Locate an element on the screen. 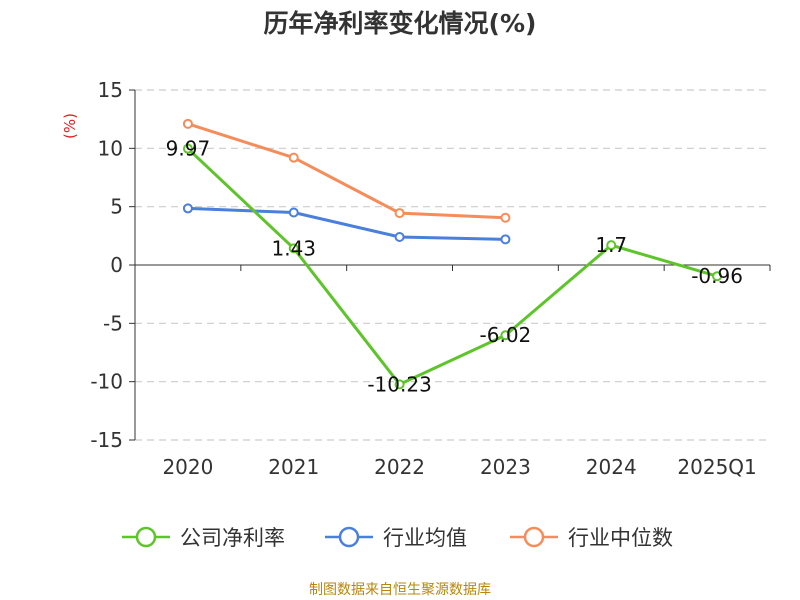  x-tick-label: 2024 is located at coordinates (611, 467).